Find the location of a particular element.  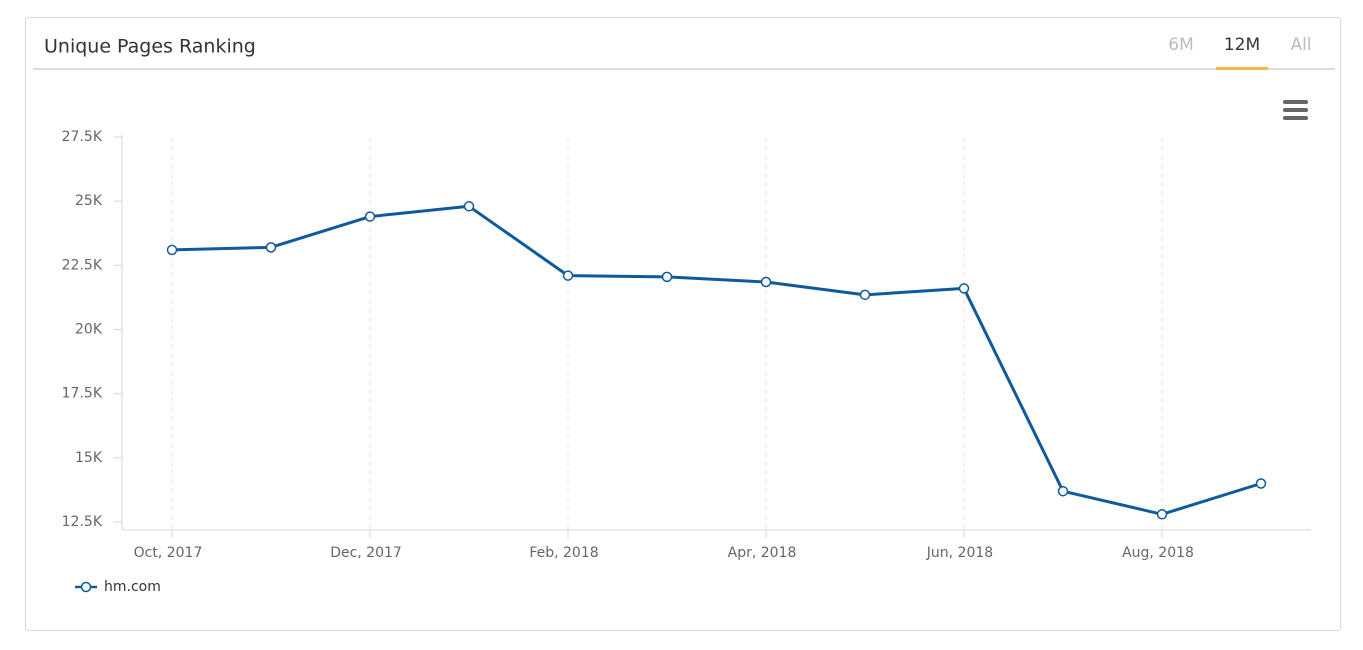

y-tick-label: 20K is located at coordinates (89, 330).